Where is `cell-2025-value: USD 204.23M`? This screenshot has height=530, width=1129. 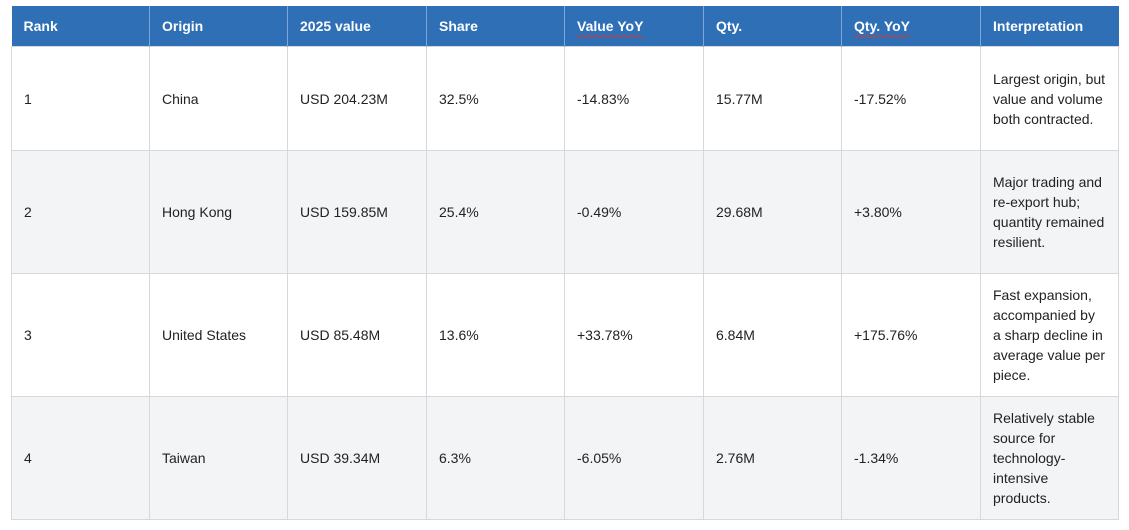 cell-2025-value: USD 204.23M is located at coordinates (357, 98).